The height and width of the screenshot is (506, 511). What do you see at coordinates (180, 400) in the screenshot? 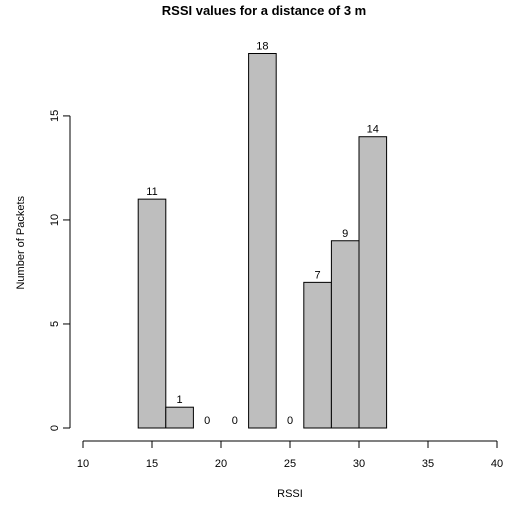
I see `bar-value-label-1: 1` at bounding box center [180, 400].